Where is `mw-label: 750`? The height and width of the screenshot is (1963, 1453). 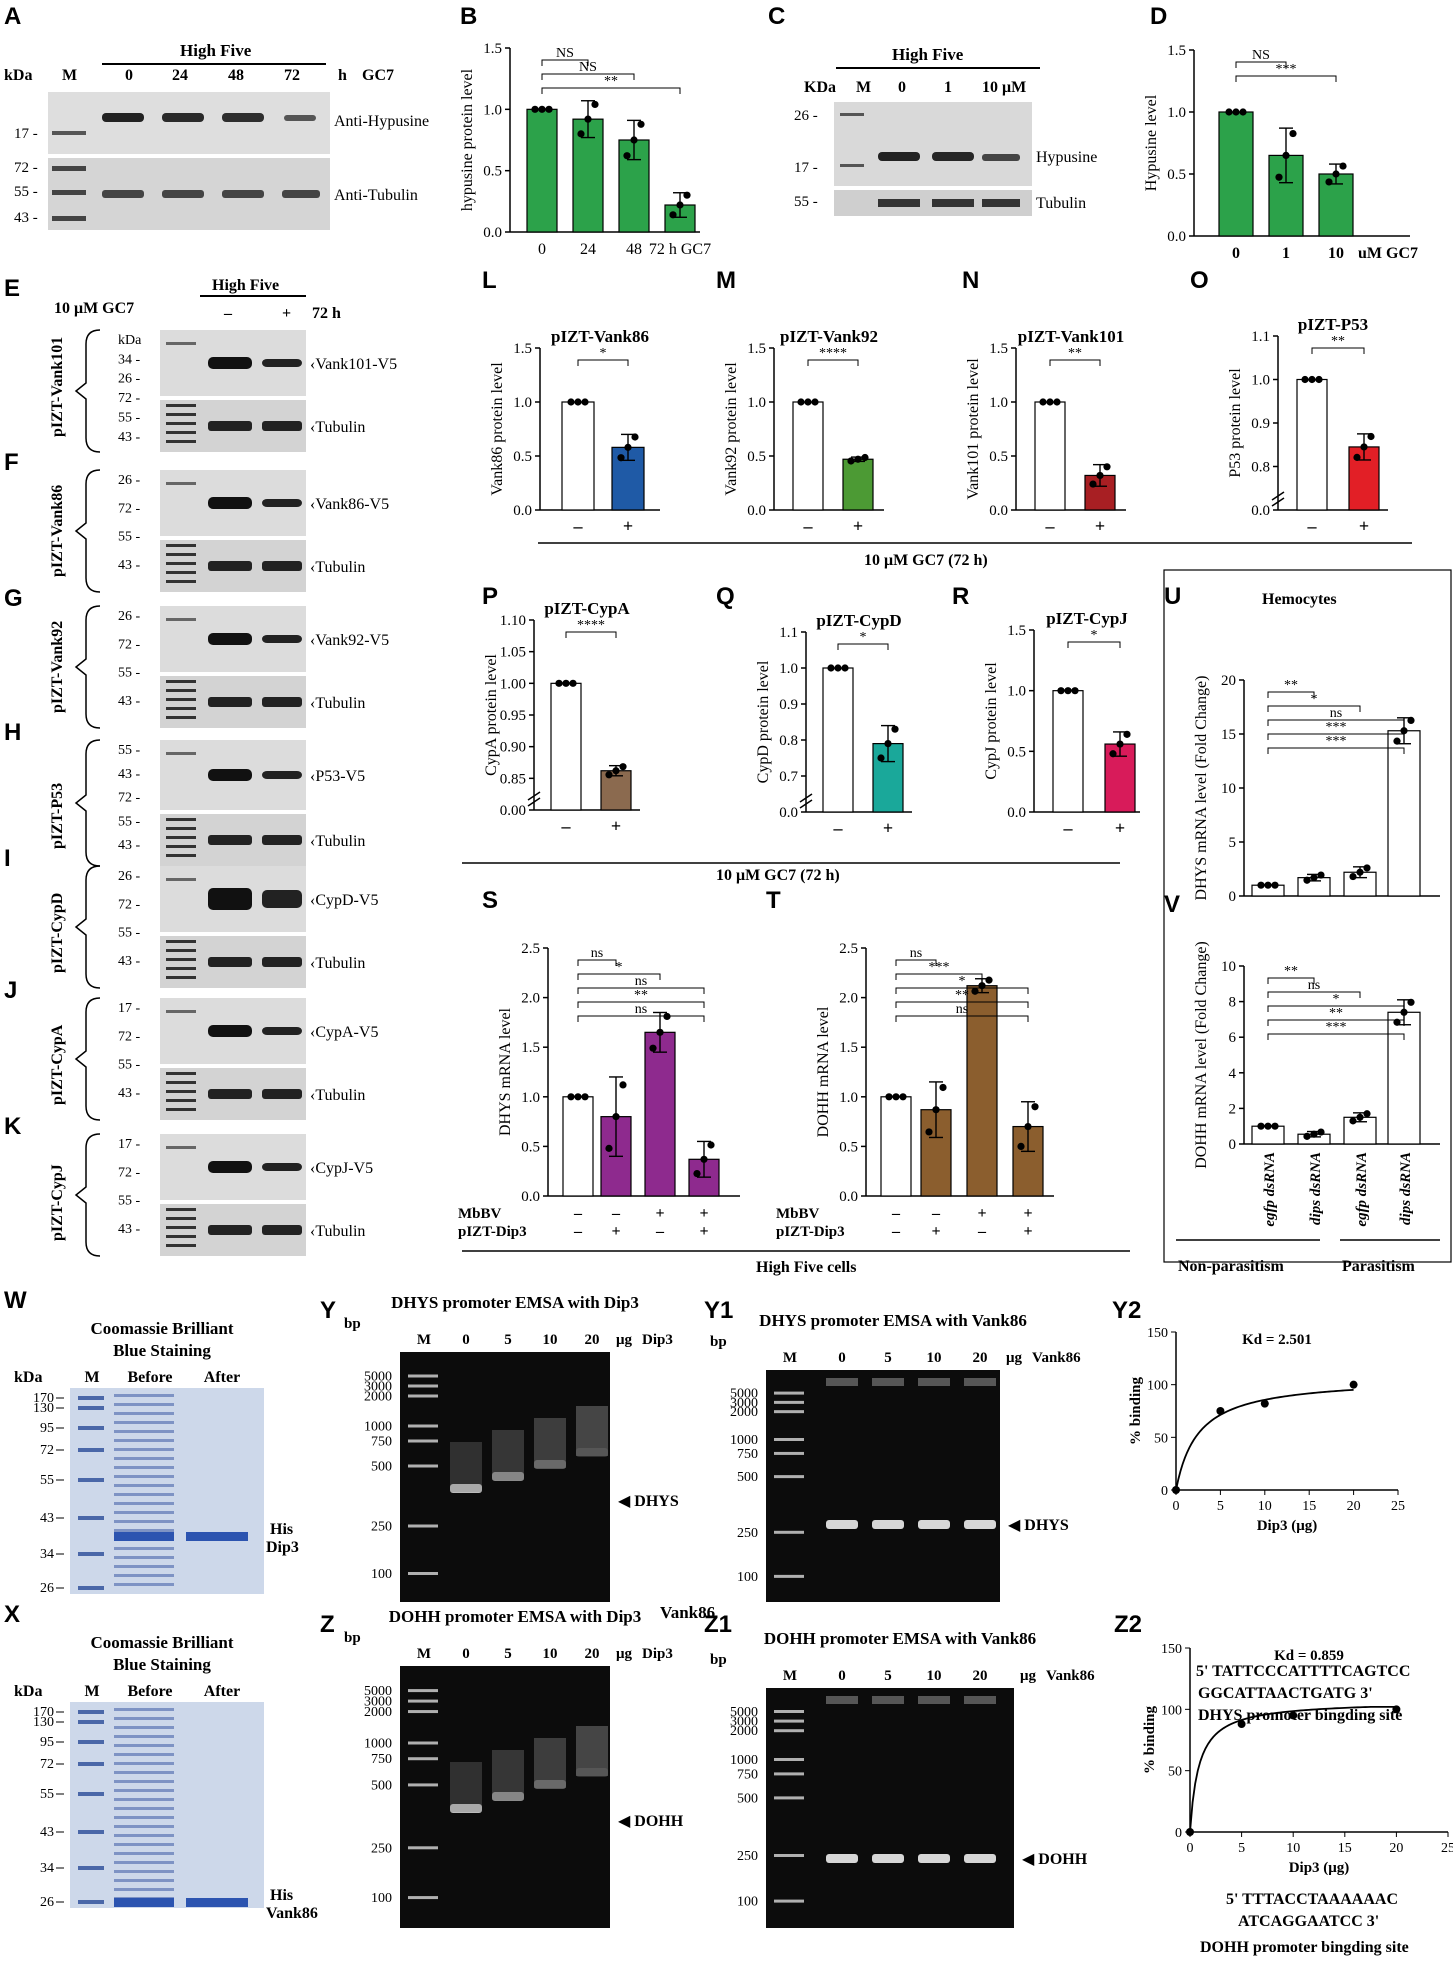 mw-label: 750 is located at coordinates (747, 1454).